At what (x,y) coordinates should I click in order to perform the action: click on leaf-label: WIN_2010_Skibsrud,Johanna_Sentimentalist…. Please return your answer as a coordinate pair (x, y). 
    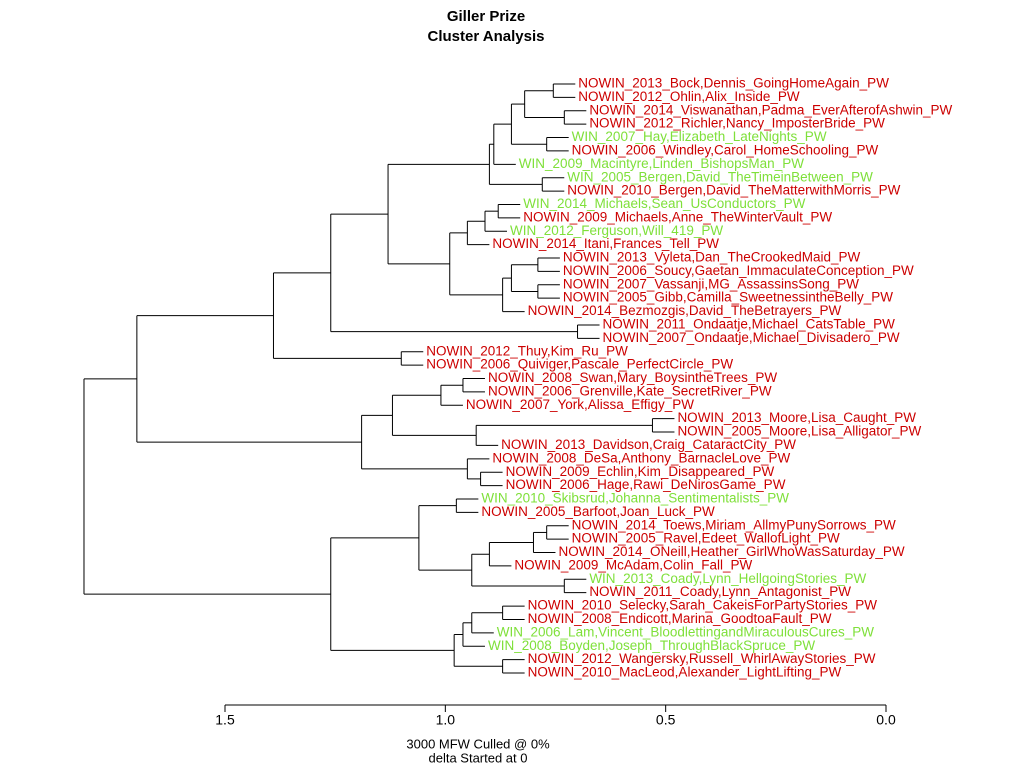
    Looking at the image, I should click on (635, 498).